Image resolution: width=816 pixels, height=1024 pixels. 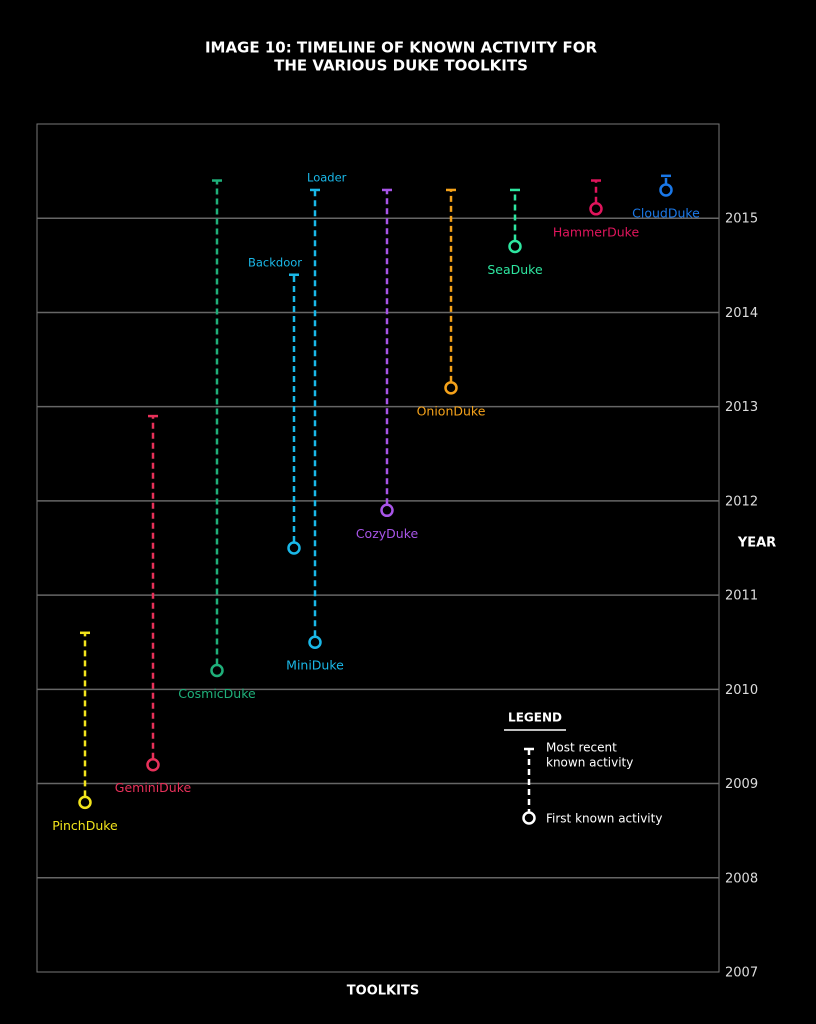 What do you see at coordinates (604, 819) in the screenshot?
I see `legend-label: First known activity` at bounding box center [604, 819].